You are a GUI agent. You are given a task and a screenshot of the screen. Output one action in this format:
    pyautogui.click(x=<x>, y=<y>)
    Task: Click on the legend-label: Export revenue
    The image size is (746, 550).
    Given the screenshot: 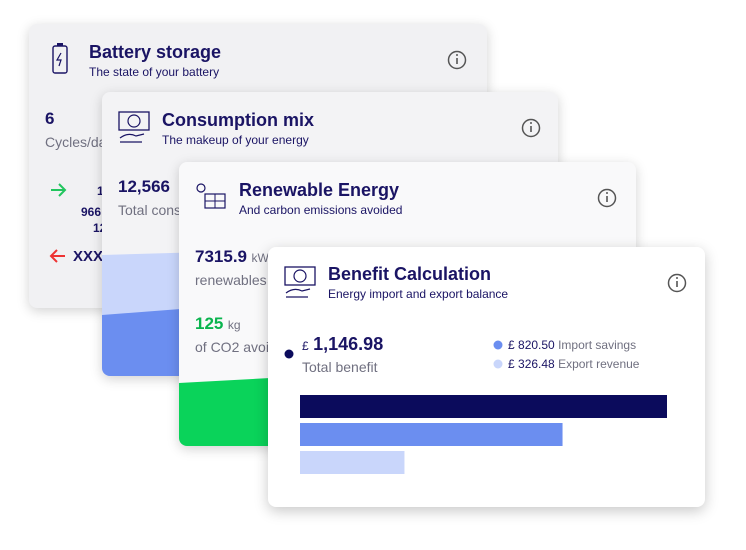 What is the action you would take?
    pyautogui.click(x=599, y=364)
    